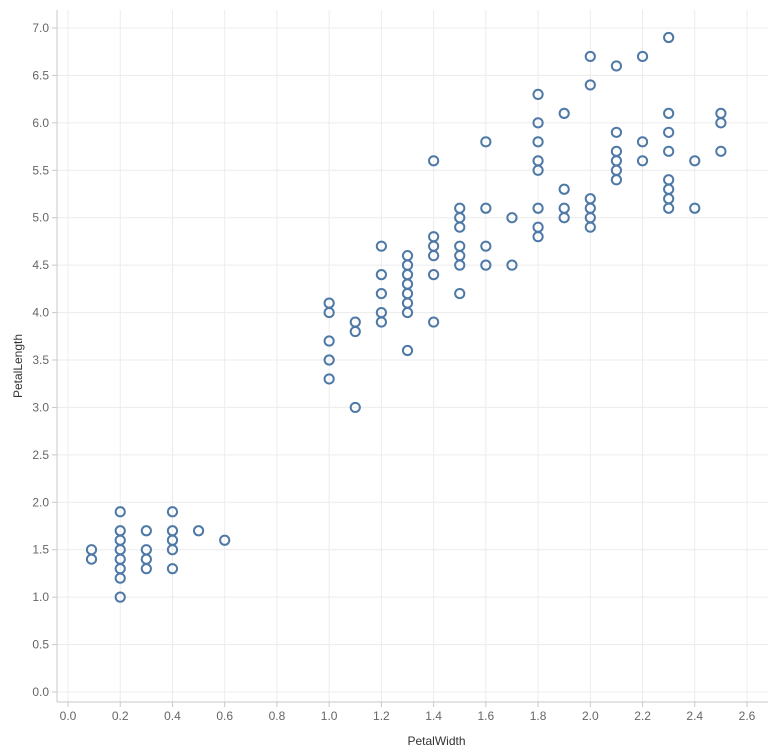 This screenshot has width=768, height=755. Describe the element at coordinates (486, 716) in the screenshot. I see `x-tick-label: 1.6` at that location.